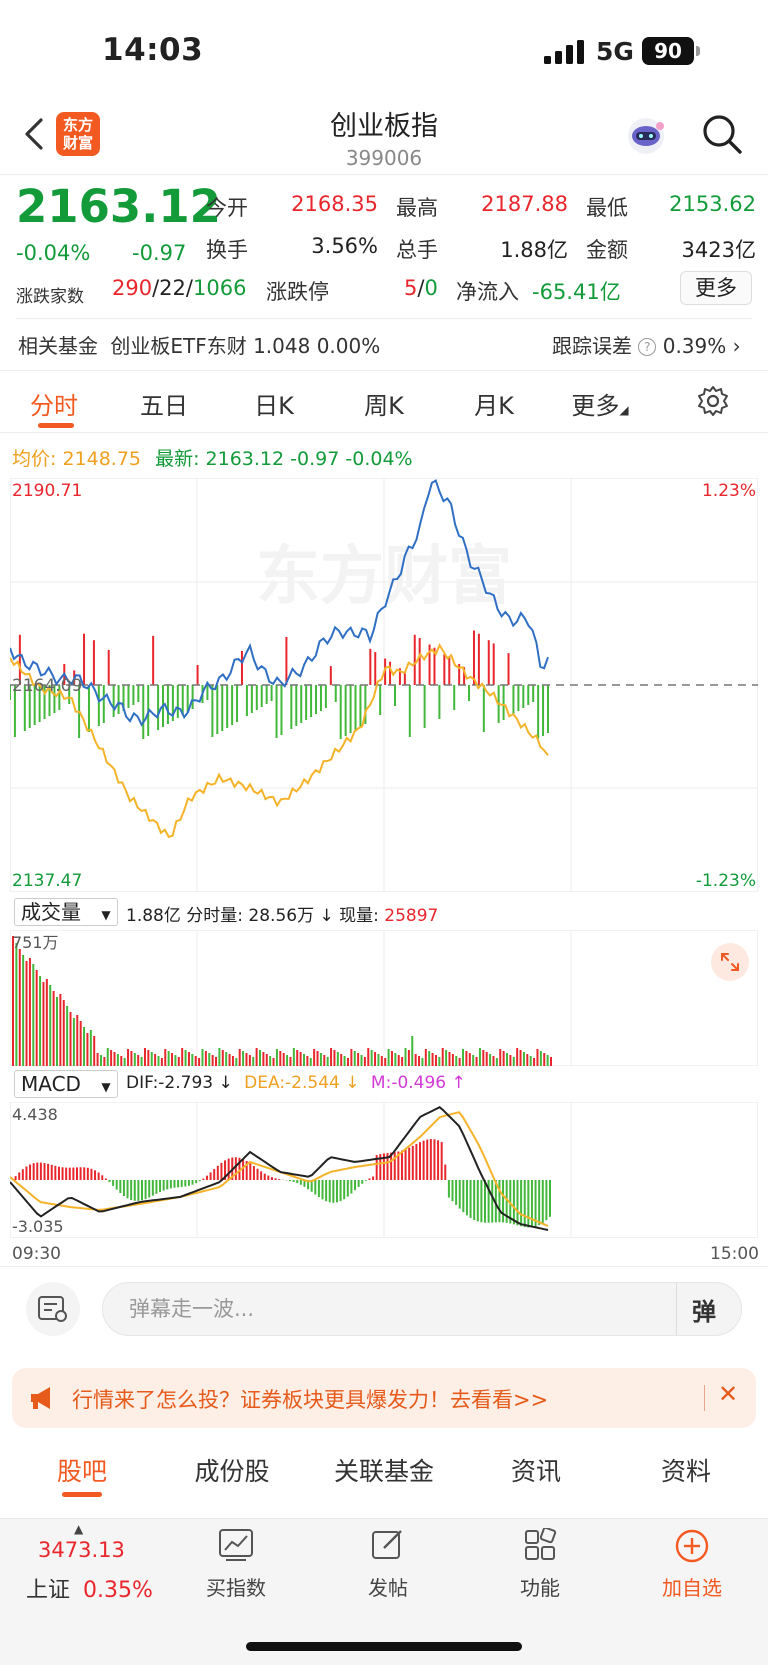 This screenshot has height=1665, width=768. What do you see at coordinates (408, 1083) in the screenshot?
I see `macd-m: M:-0.496` at bounding box center [408, 1083].